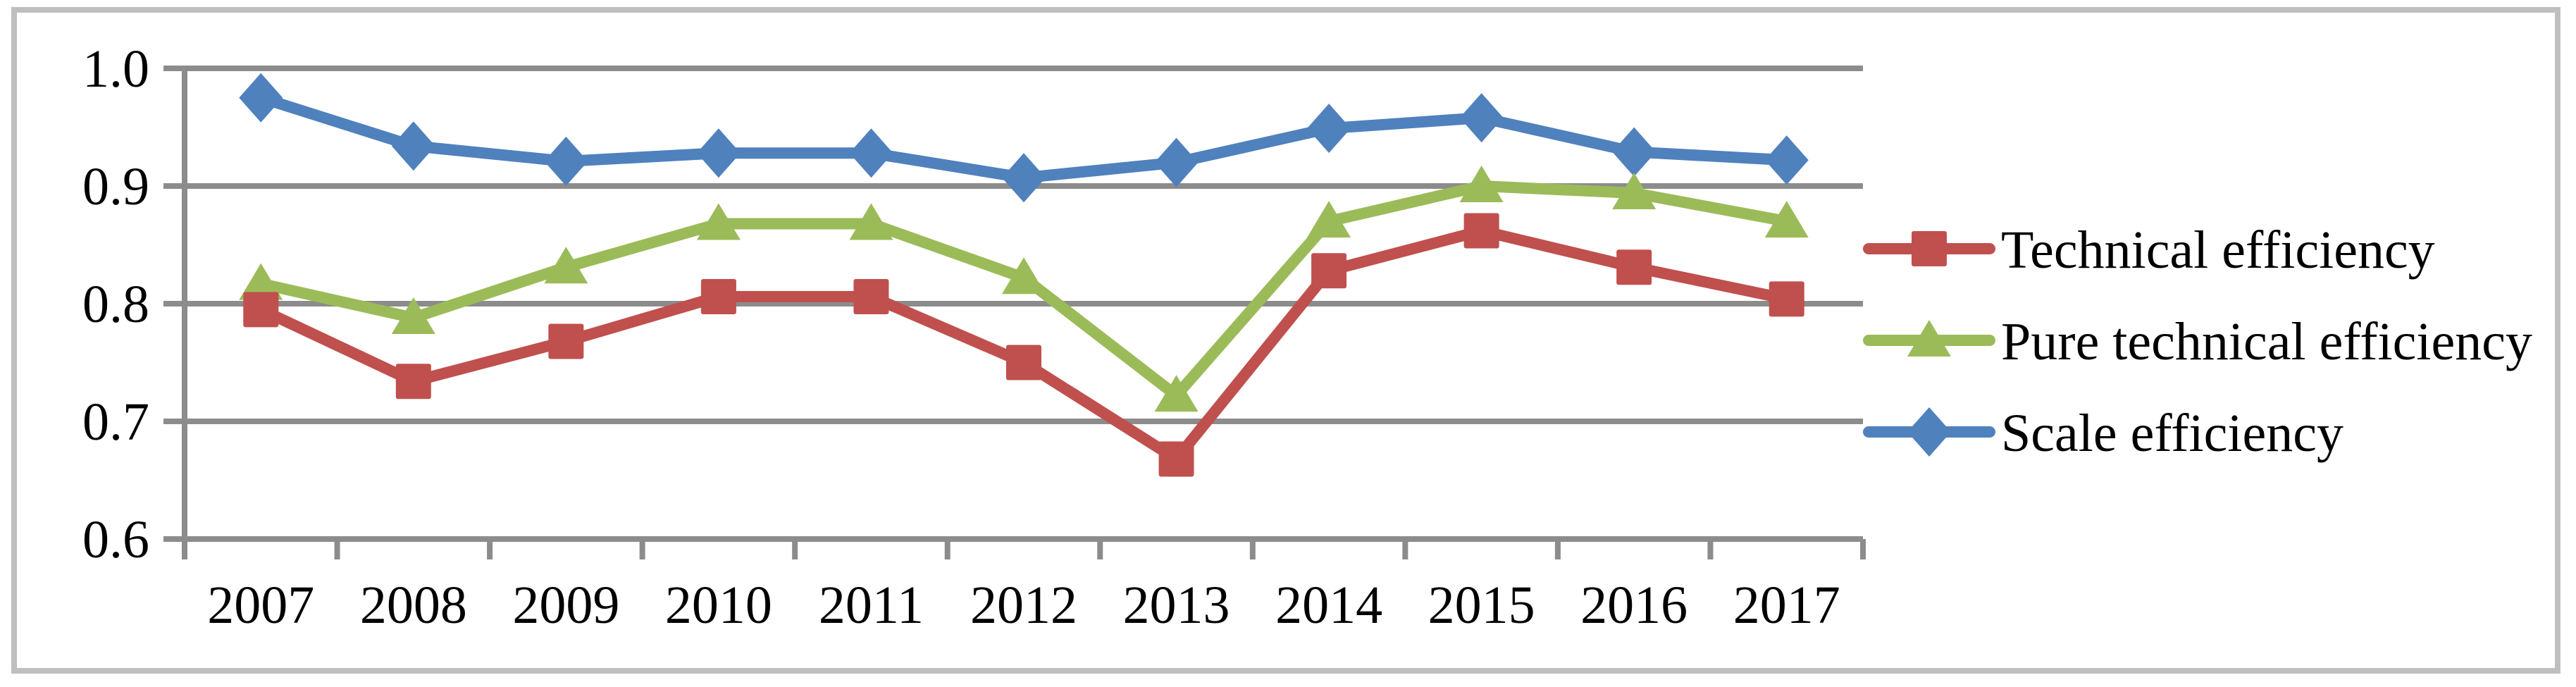 This screenshot has width=2576, height=687. Describe the element at coordinates (871, 296) in the screenshot. I see `data-point-technical-efficiency-2011` at that location.